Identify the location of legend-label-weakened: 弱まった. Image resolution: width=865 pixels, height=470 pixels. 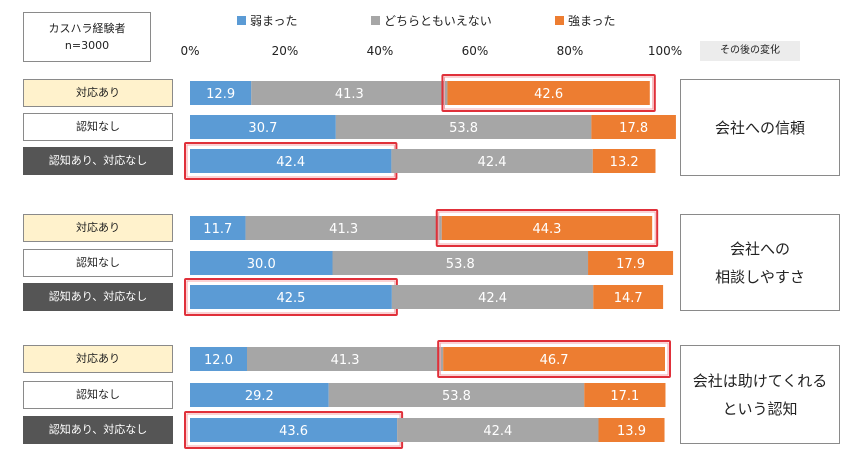
(274, 21).